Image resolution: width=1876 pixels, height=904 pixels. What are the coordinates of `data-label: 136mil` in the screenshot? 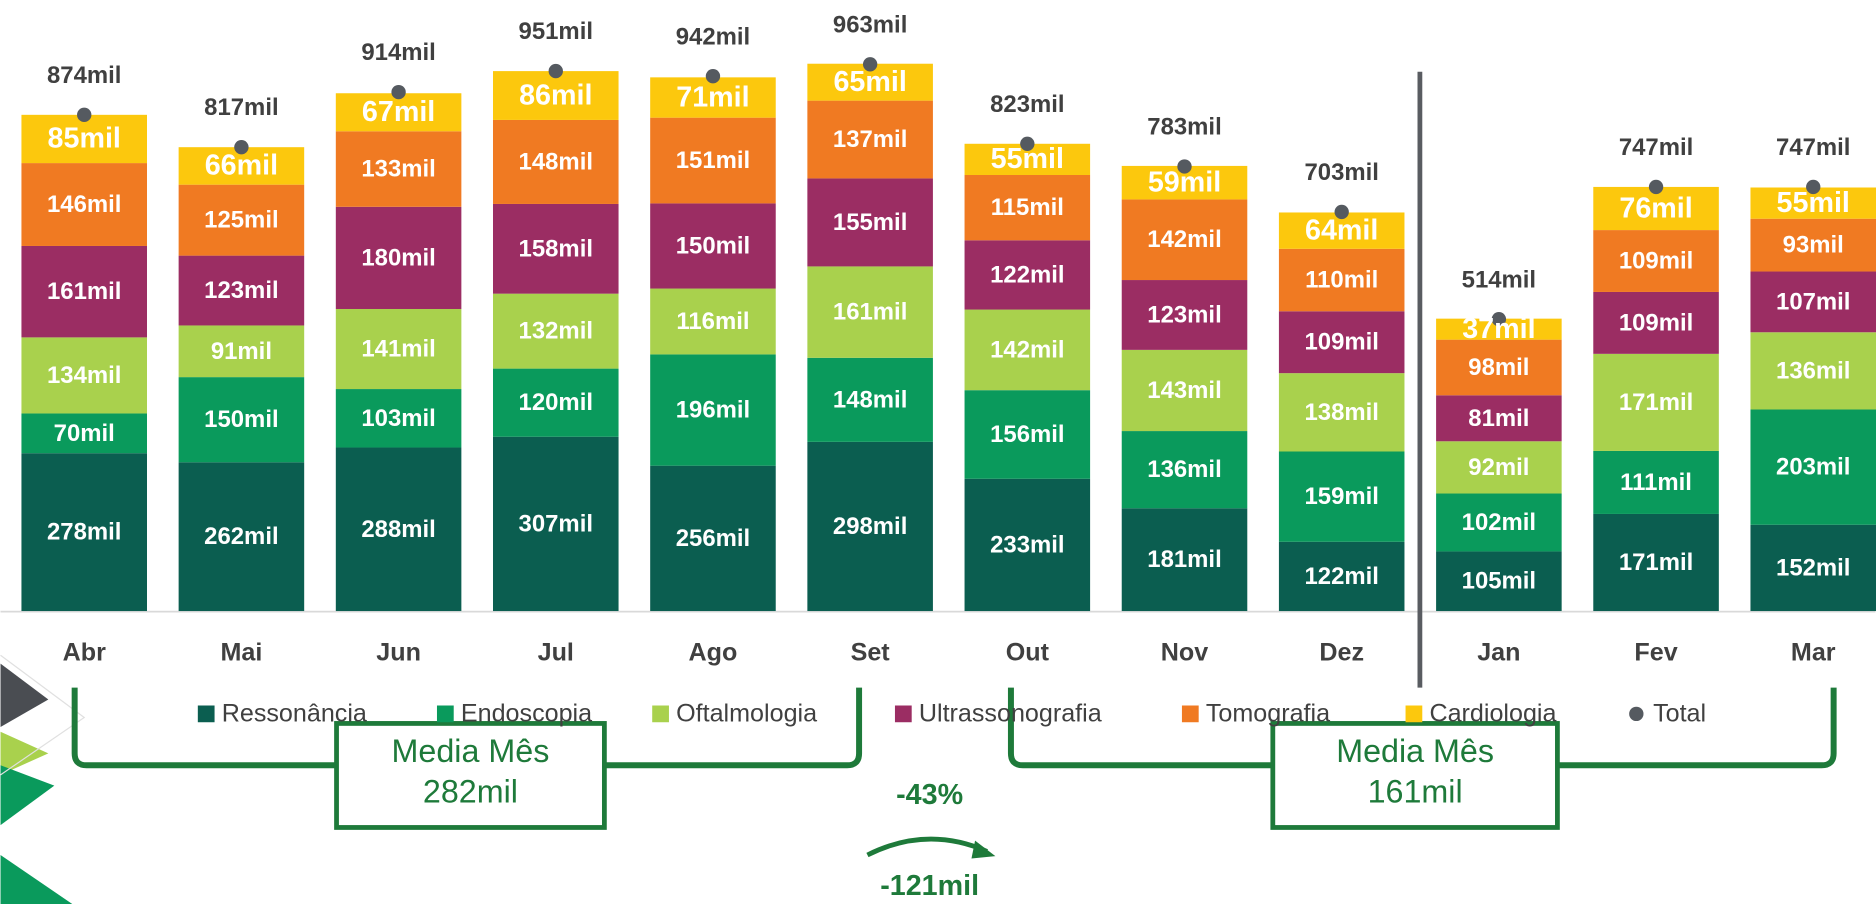 It's located at (1184, 469).